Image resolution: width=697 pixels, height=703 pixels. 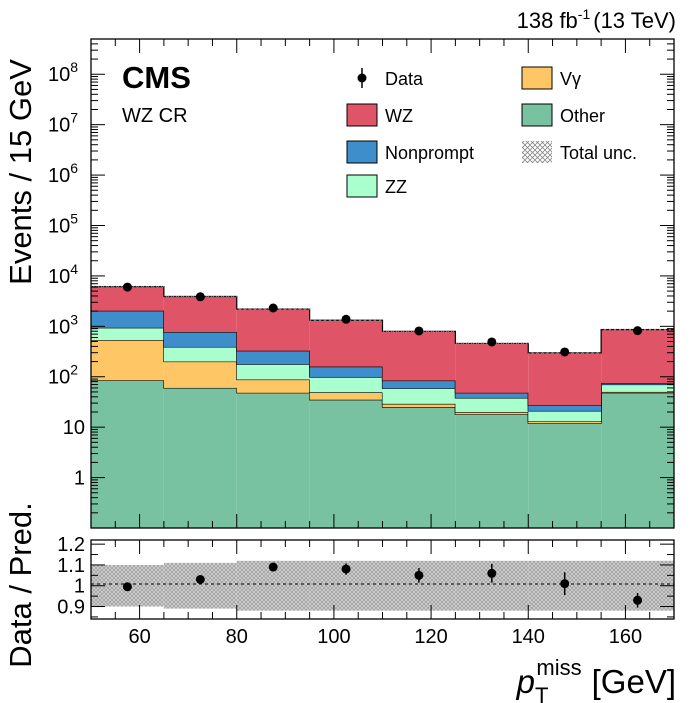 What do you see at coordinates (379, 115) in the screenshot?
I see `legend-item-wz: WZ` at bounding box center [379, 115].